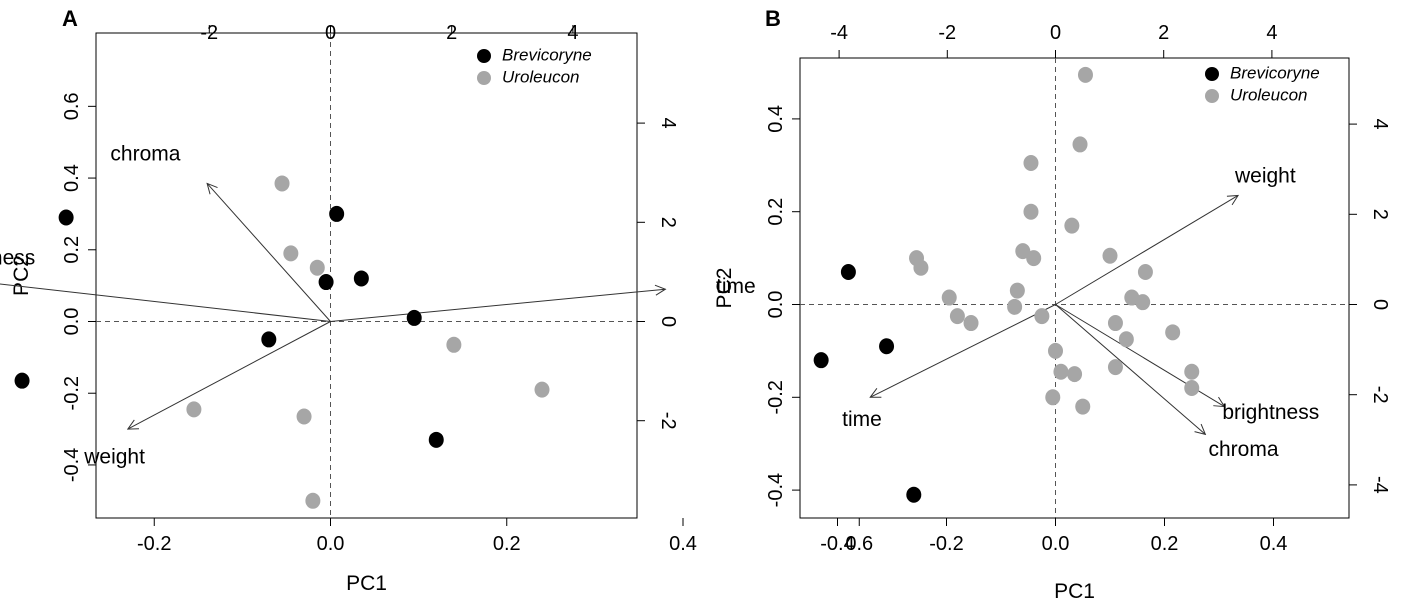  Describe the element at coordinates (572, 33) in the screenshot. I see `panel-a-top-tick-label: 4` at that location.